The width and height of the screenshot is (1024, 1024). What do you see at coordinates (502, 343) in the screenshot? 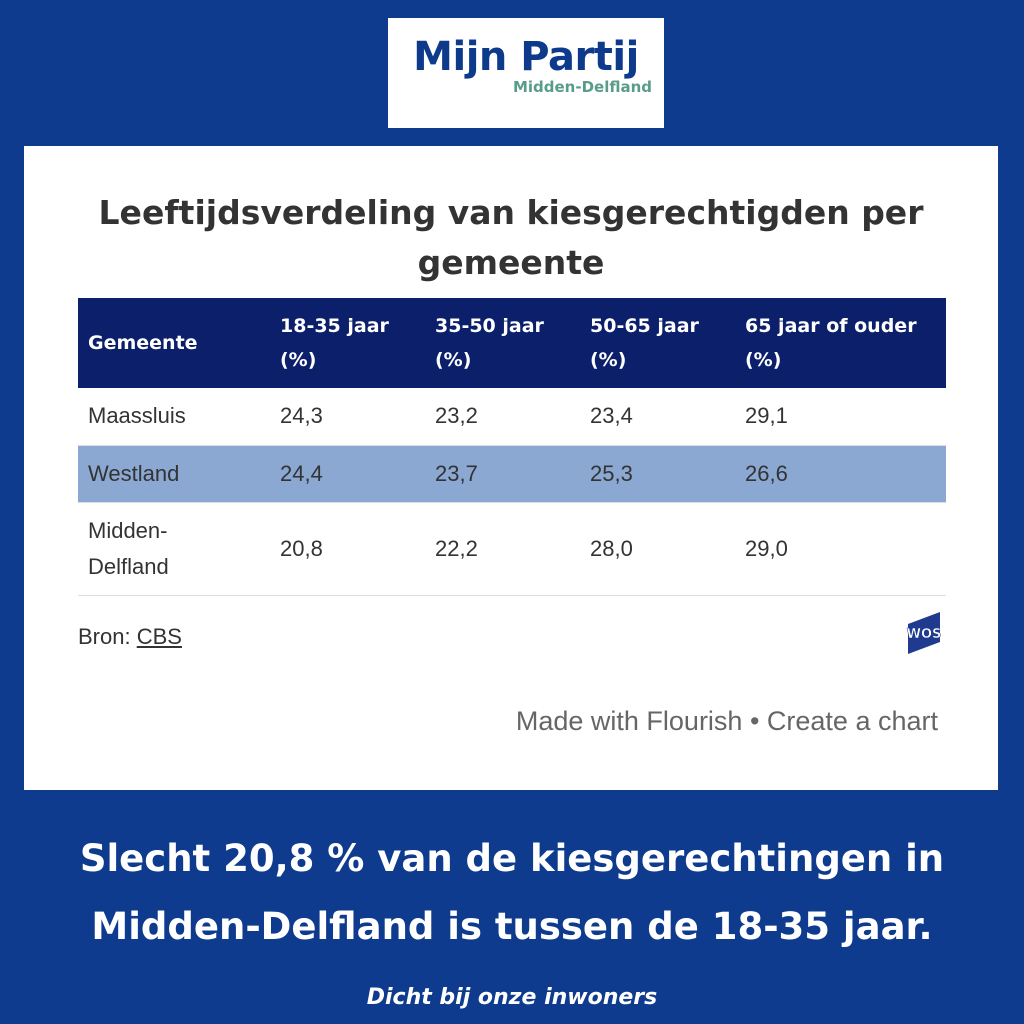
I see `col-header: 35-50 jaar (%)` at bounding box center [502, 343].